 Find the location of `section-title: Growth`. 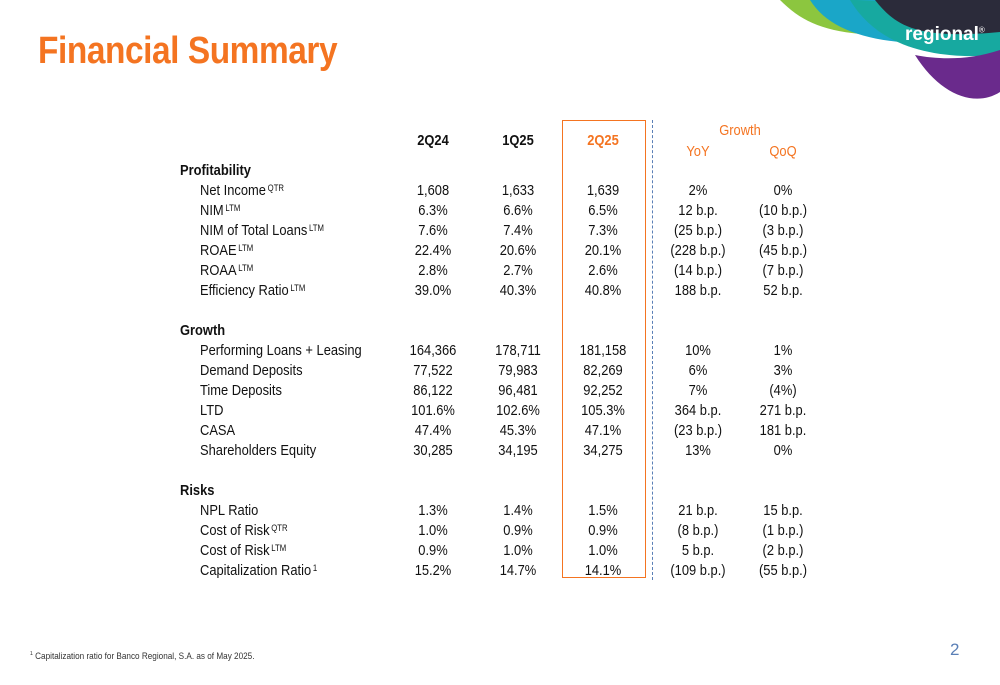

section-title: Growth is located at coordinates (203, 330).